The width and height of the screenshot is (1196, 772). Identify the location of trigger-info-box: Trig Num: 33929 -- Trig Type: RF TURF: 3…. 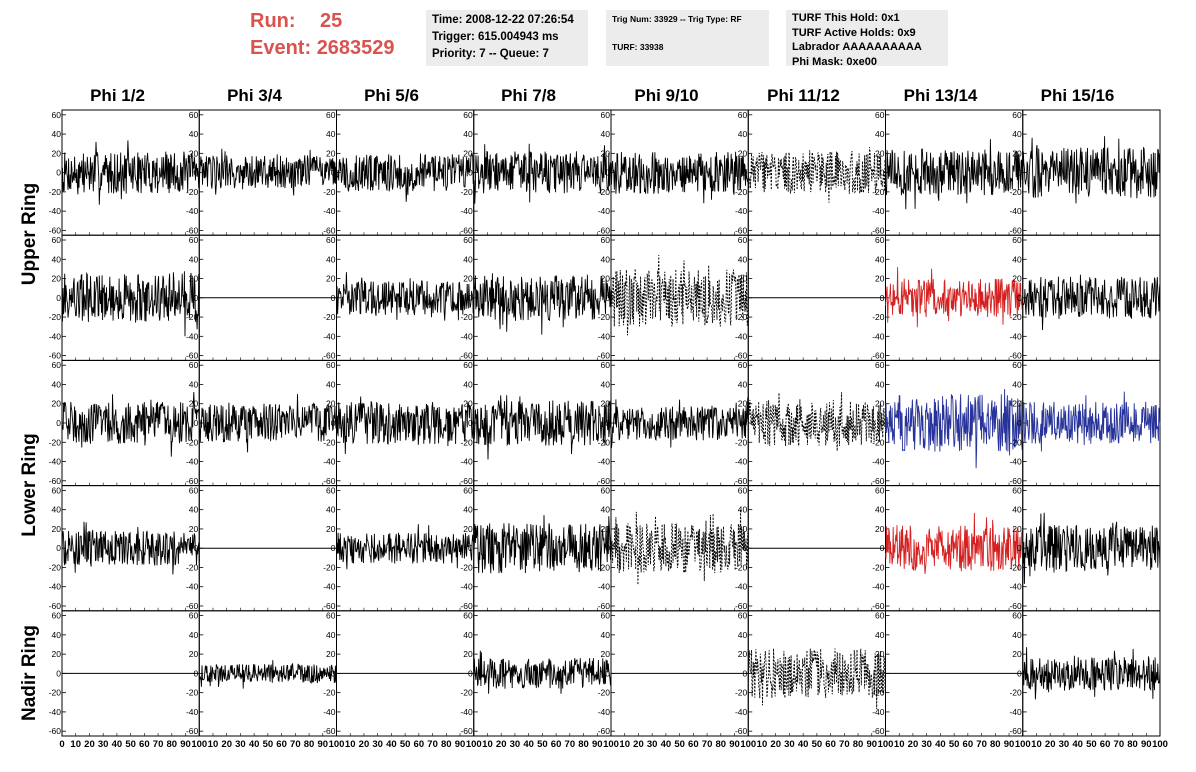
(687, 38).